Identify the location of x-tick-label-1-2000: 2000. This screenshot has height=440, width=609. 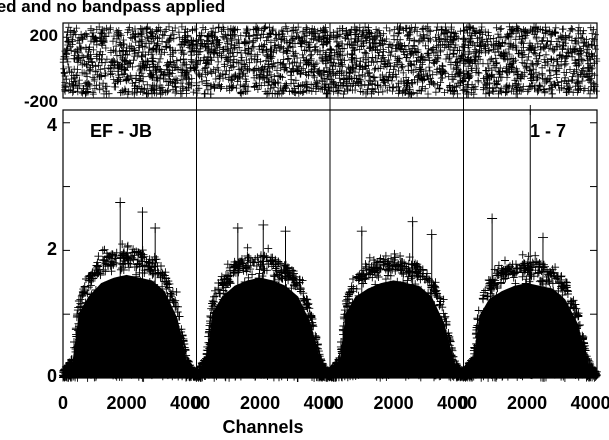
(127, 403).